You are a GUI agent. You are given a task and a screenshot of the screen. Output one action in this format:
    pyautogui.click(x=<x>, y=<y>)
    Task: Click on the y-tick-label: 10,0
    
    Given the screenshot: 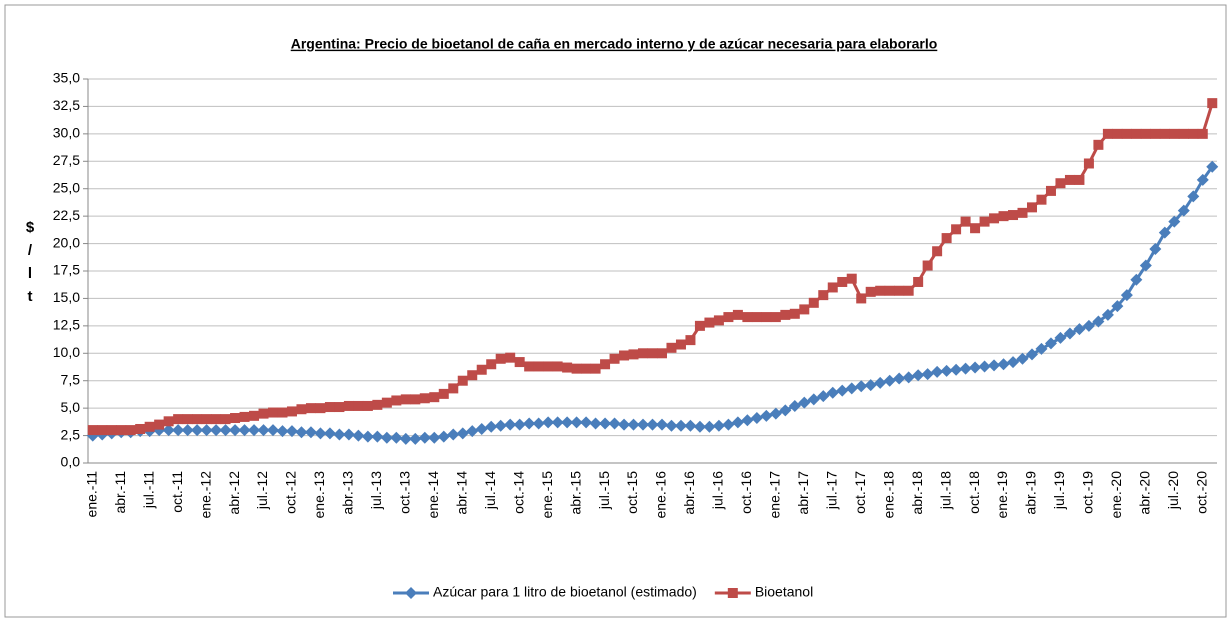 What is the action you would take?
    pyautogui.click(x=66, y=352)
    